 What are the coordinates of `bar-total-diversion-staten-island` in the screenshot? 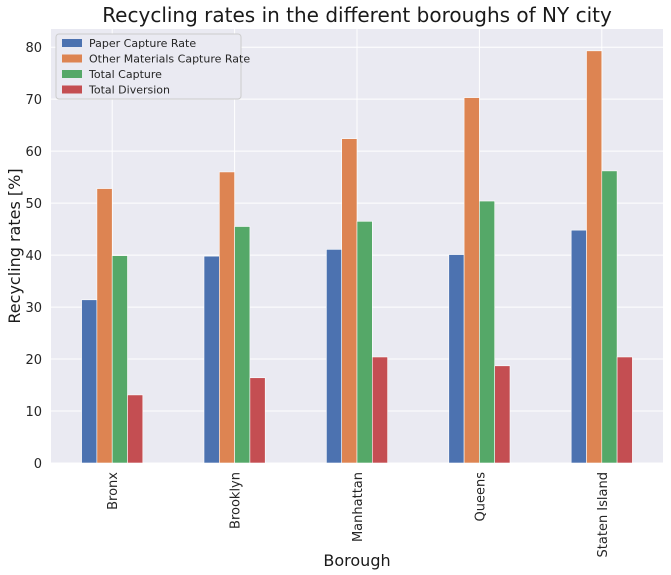 It's located at (624, 410).